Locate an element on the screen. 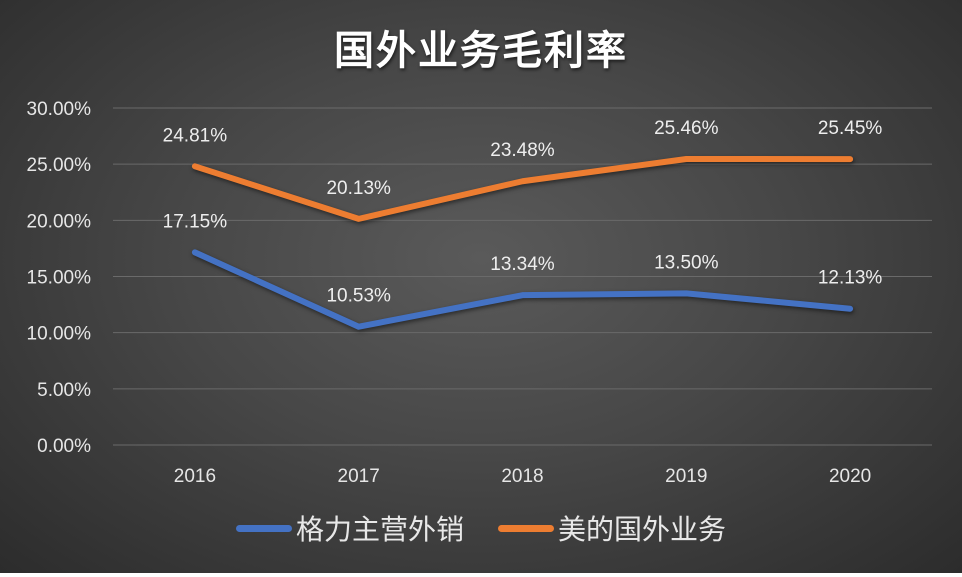 This screenshot has height=577, width=962. x-tick-label: 2016 is located at coordinates (195, 476).